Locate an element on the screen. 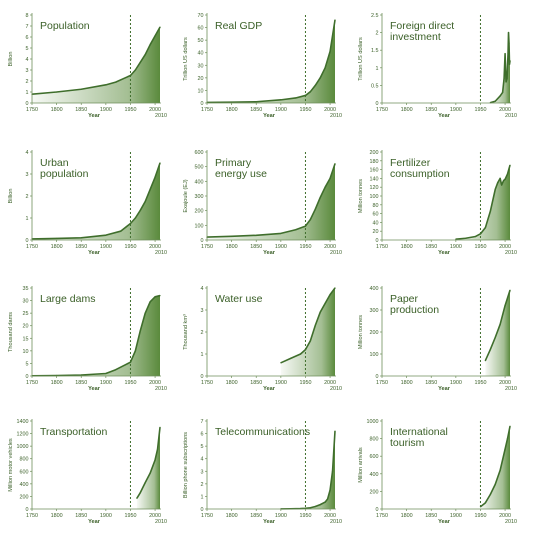 The height and width of the screenshot is (546, 538). y-tick-label: 2 is located at coordinates (27, 197).